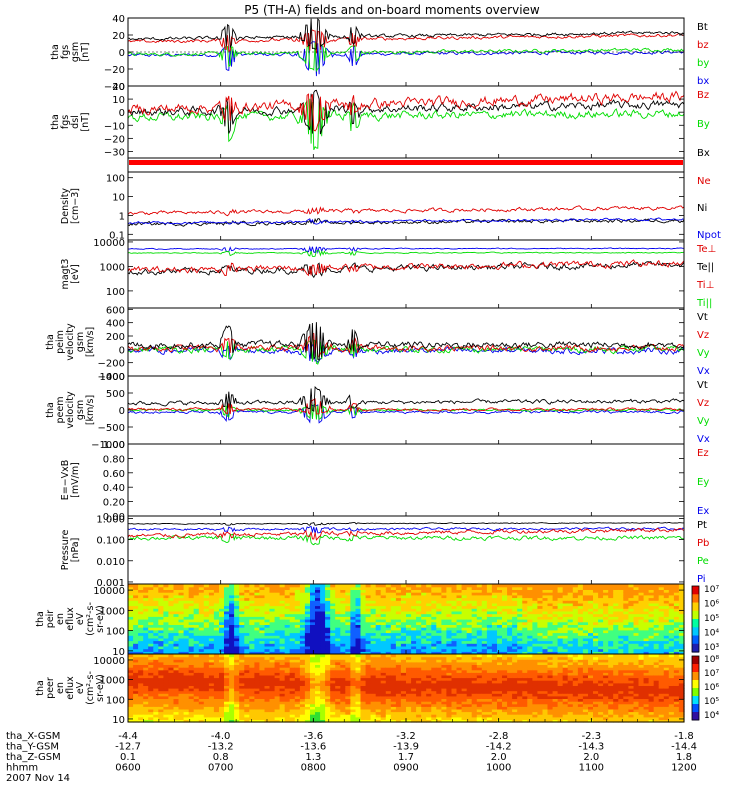  I want to click on y-tick-label: 0.1, so click(117, 235).